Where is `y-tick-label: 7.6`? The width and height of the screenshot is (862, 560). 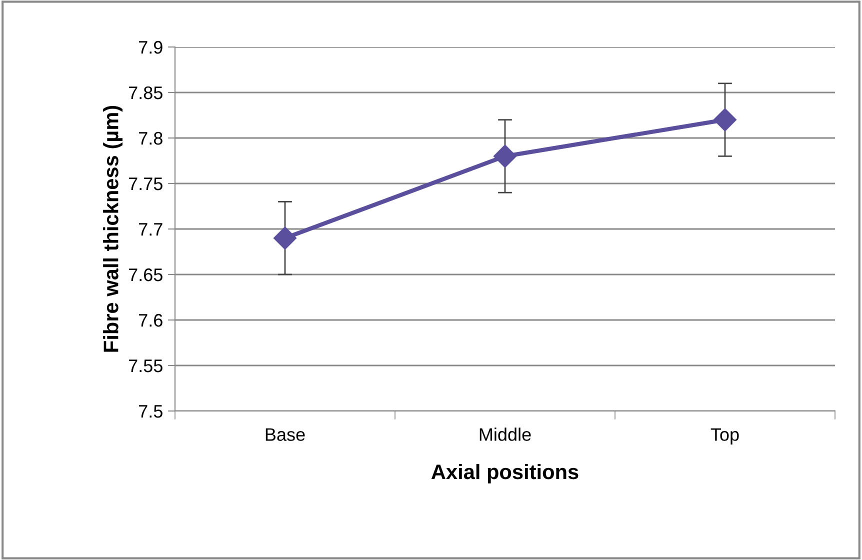 y-tick-label: 7.6 is located at coordinates (150, 320).